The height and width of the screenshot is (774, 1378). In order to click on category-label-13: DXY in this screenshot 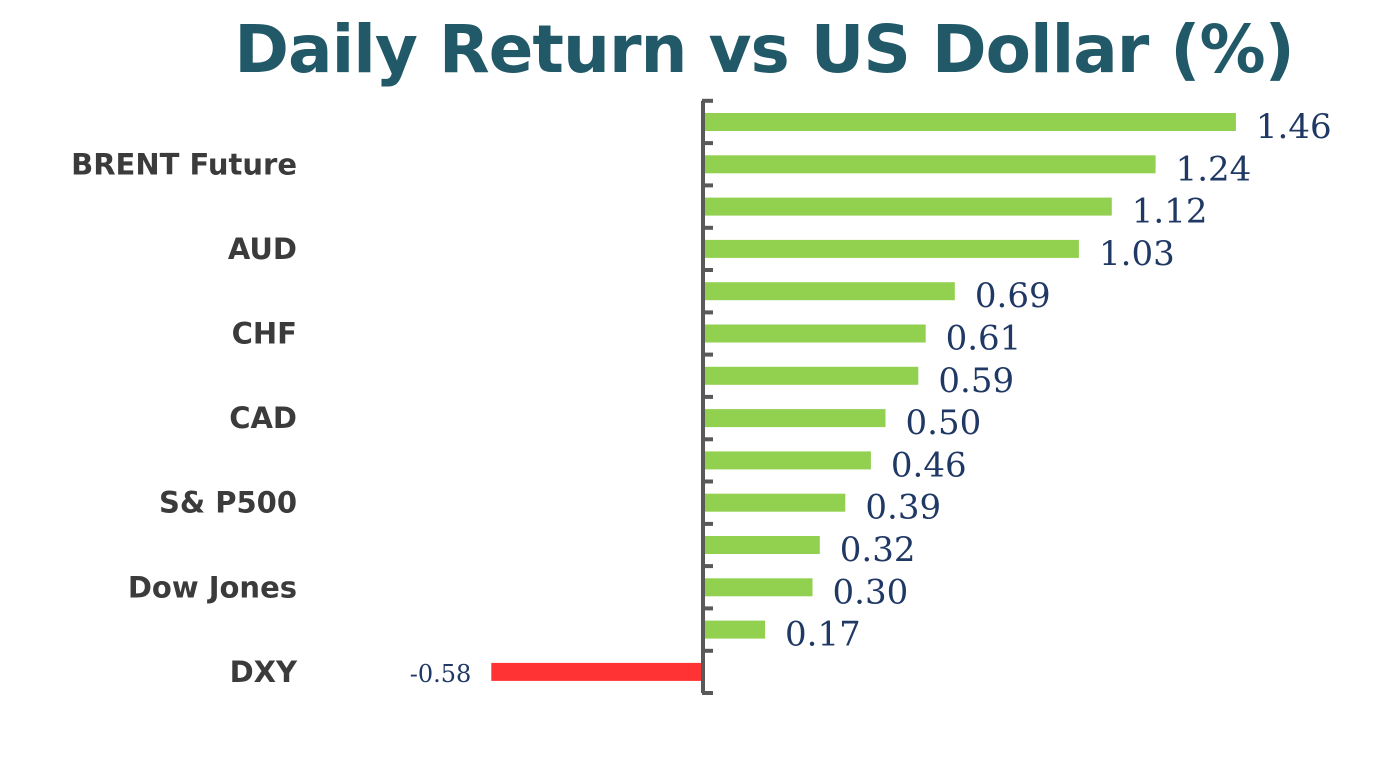, I will do `click(264, 672)`.